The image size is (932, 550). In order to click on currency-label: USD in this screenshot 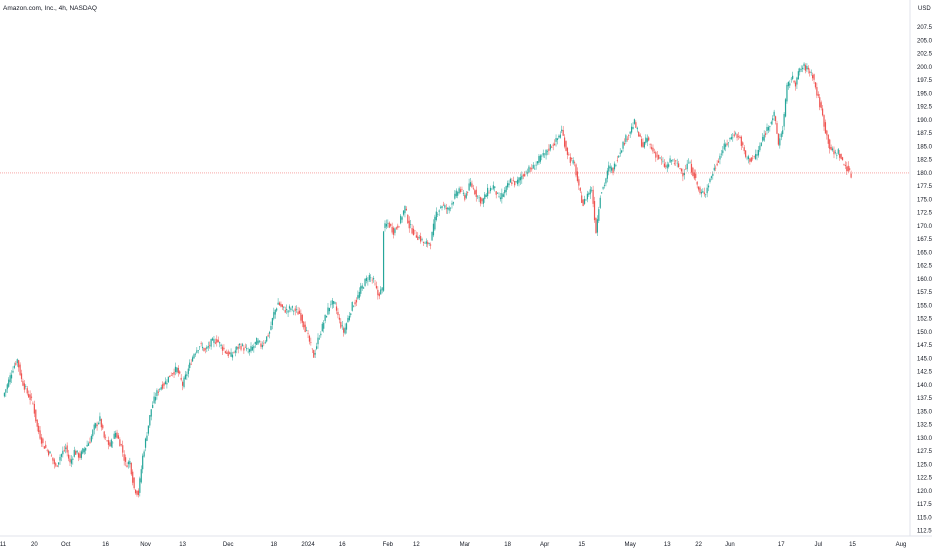, I will do `click(924, 9)`.